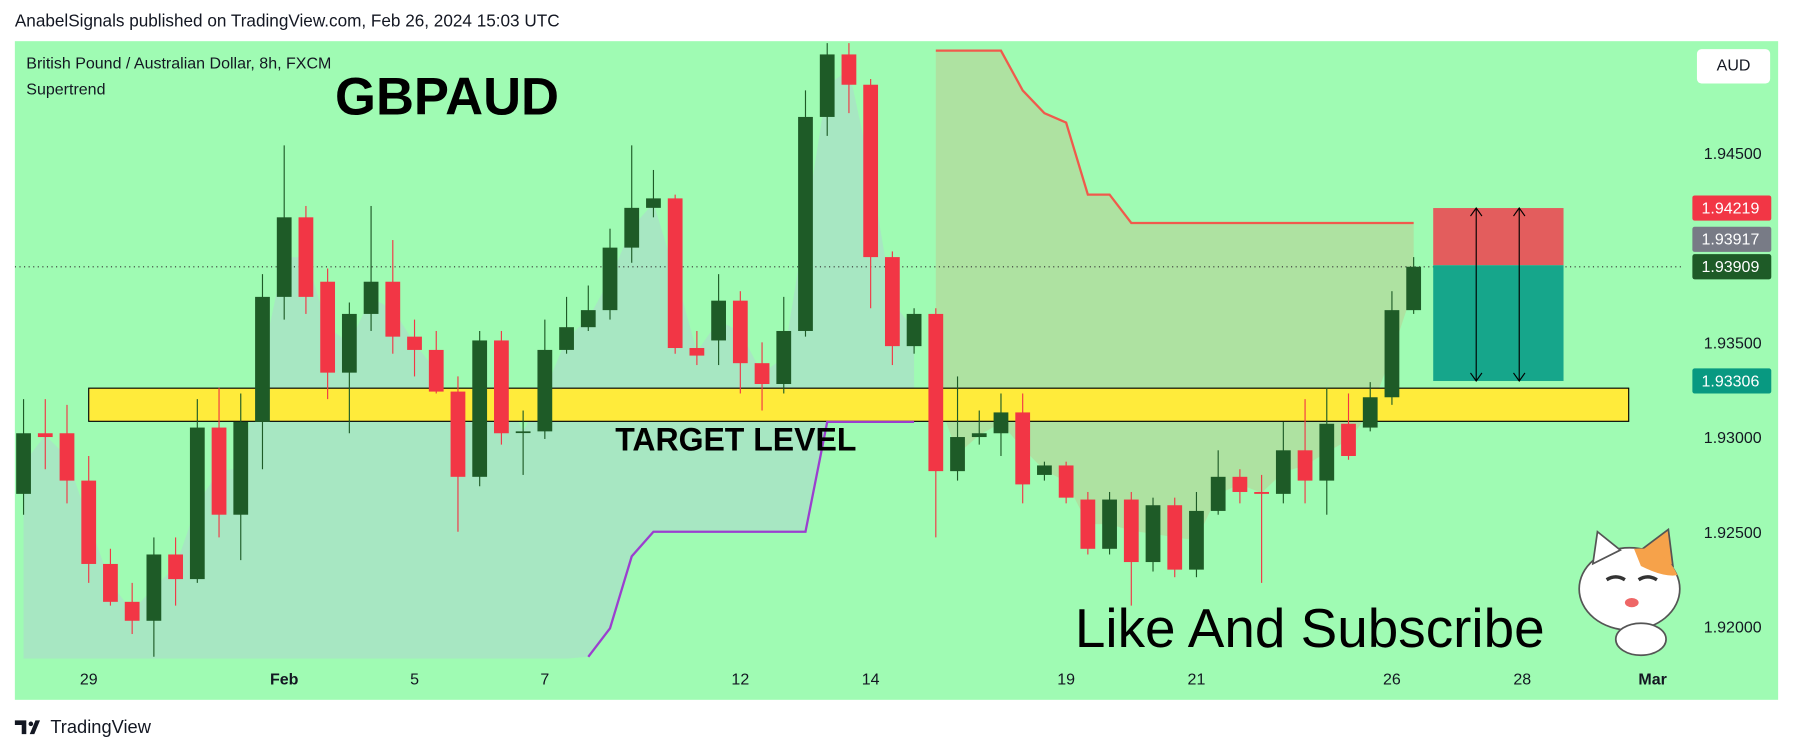 Image resolution: width=1793 pixels, height=753 pixels. I want to click on price-label: 1.93909, so click(1731, 267).